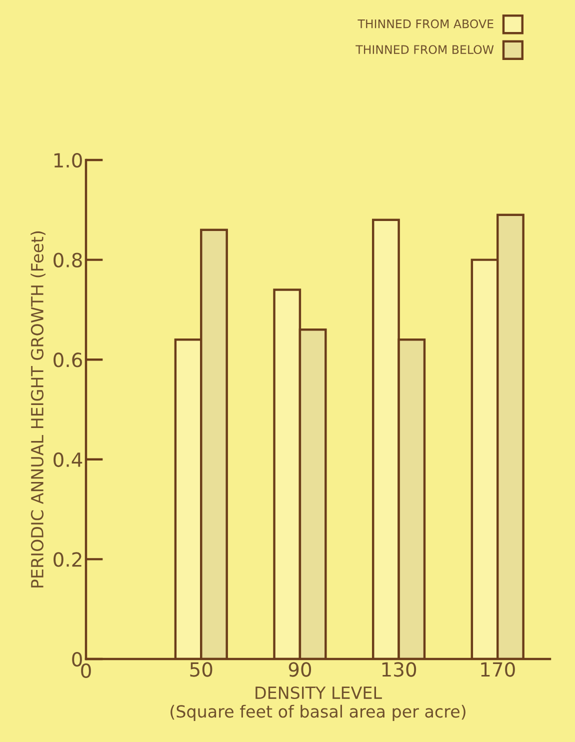  What do you see at coordinates (201, 669) in the screenshot?
I see `x-tick-label: 50` at bounding box center [201, 669].